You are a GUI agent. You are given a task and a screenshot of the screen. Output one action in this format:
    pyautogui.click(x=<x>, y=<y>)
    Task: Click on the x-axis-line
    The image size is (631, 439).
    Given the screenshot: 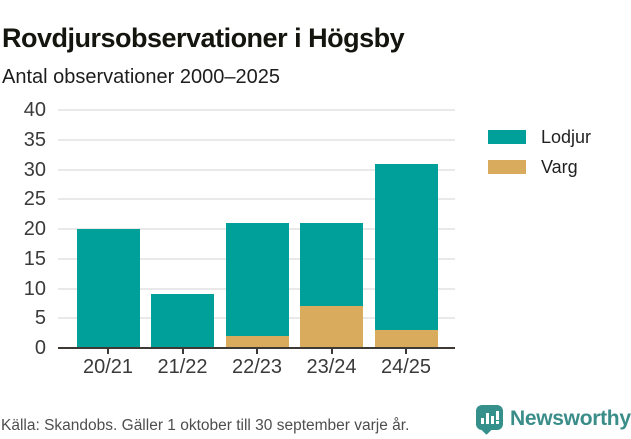 What is the action you would take?
    pyautogui.click(x=256, y=348)
    